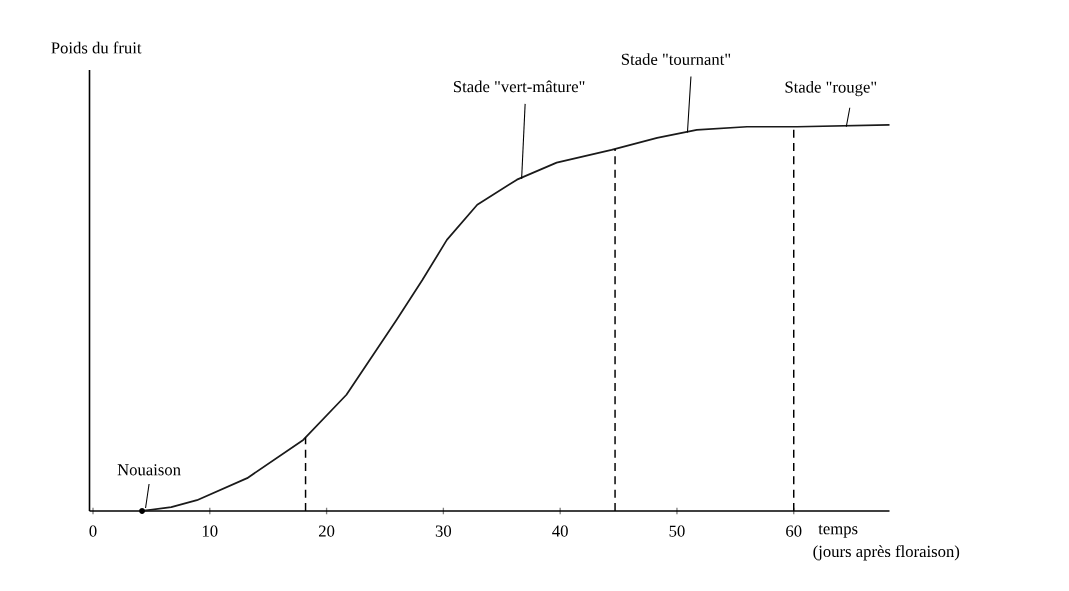 This screenshot has width=1069, height=591. What do you see at coordinates (96, 47) in the screenshot?
I see `y-axis-title: Poids du fruit` at bounding box center [96, 47].